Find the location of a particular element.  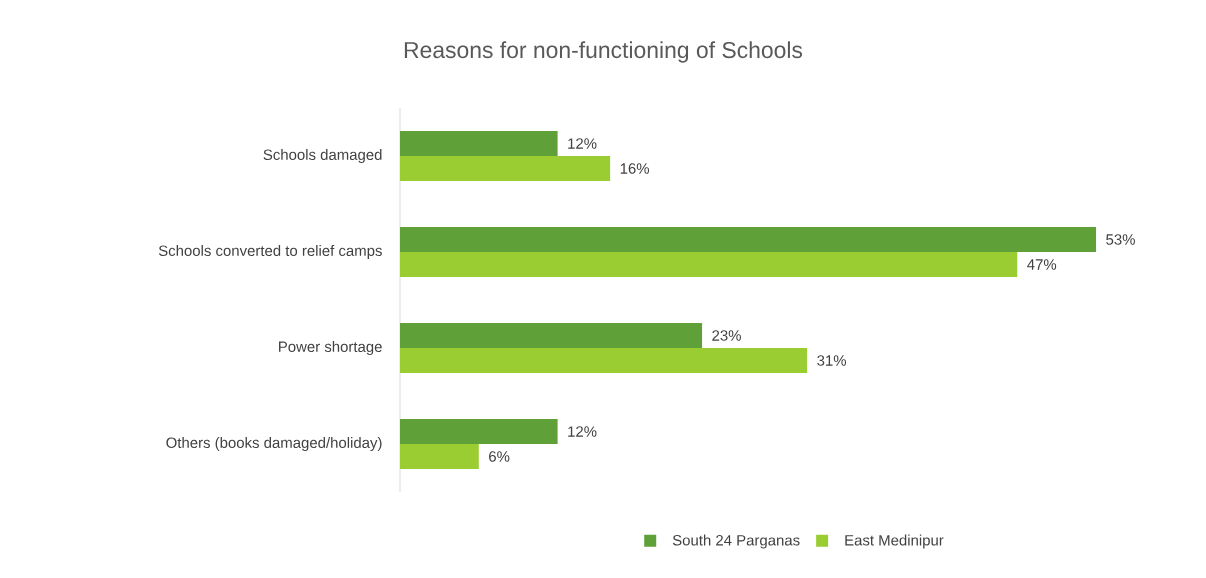

data-label: 6% is located at coordinates (499, 456).